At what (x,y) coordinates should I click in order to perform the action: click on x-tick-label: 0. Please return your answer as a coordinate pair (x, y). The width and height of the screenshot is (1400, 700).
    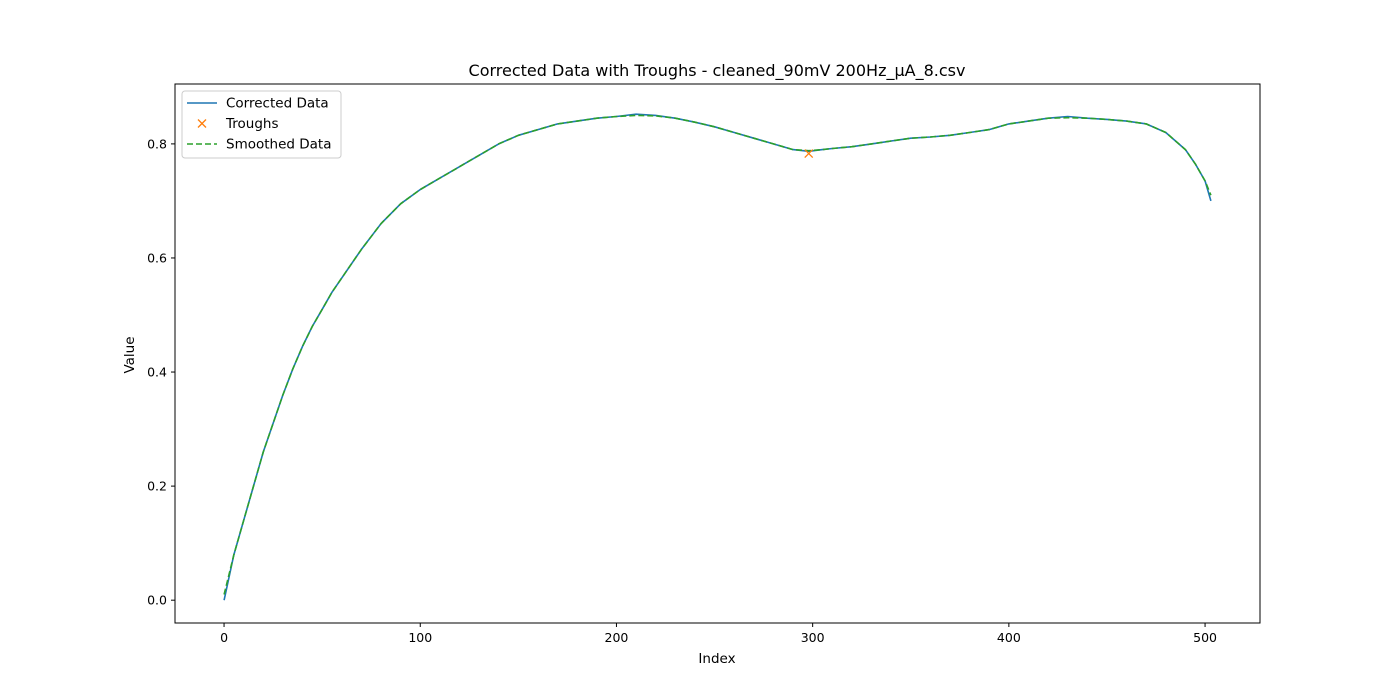
    Looking at the image, I should click on (224, 637).